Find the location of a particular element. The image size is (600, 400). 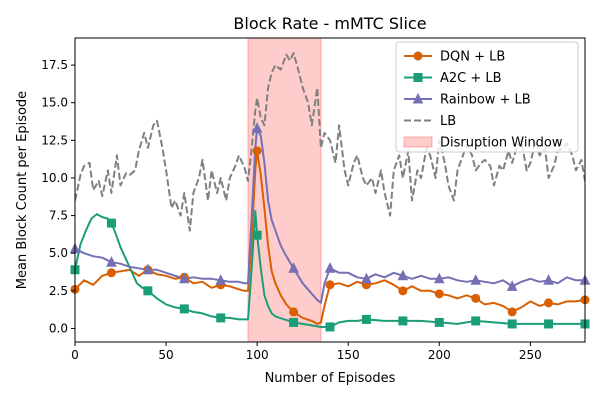

x-axis-label: Number of Episodes is located at coordinates (330, 378).